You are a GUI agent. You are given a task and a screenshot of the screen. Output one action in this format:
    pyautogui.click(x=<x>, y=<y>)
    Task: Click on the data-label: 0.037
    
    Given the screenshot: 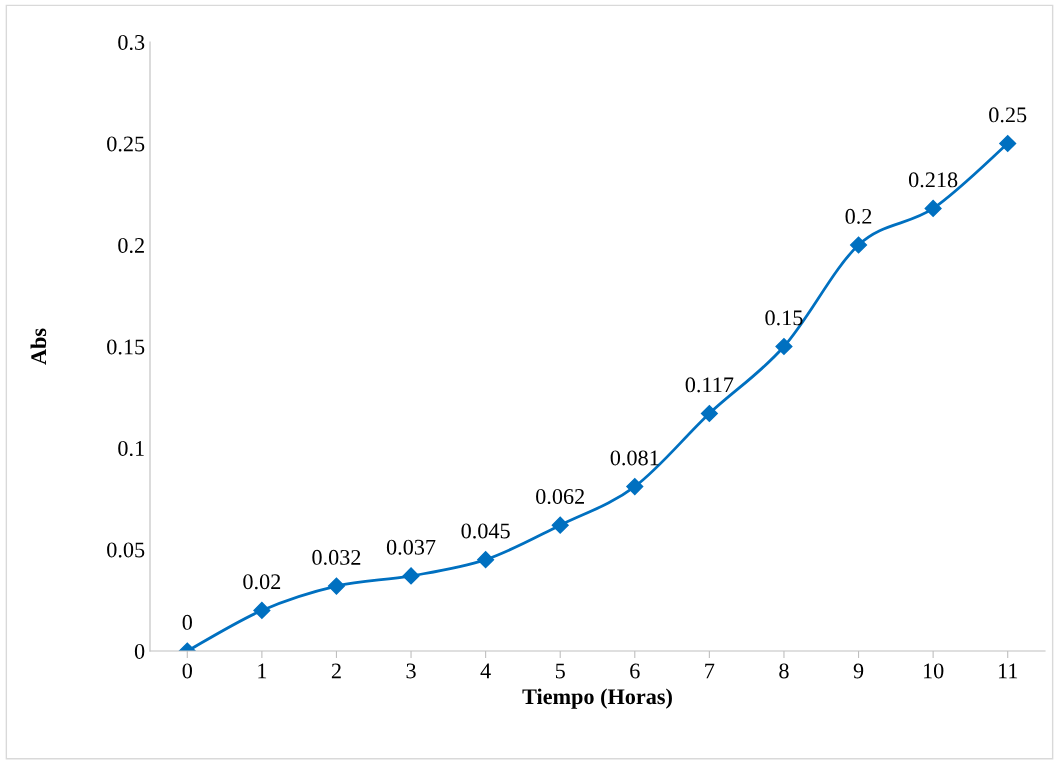 What is the action you would take?
    pyautogui.click(x=411, y=547)
    